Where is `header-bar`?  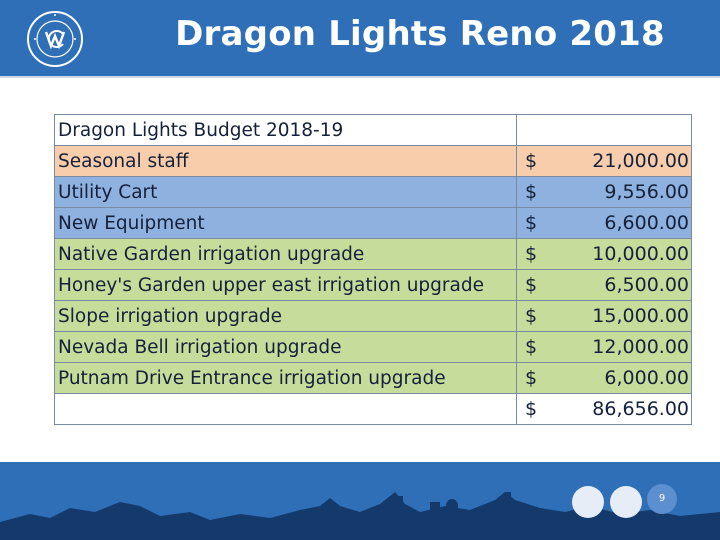 header-bar is located at coordinates (360, 38).